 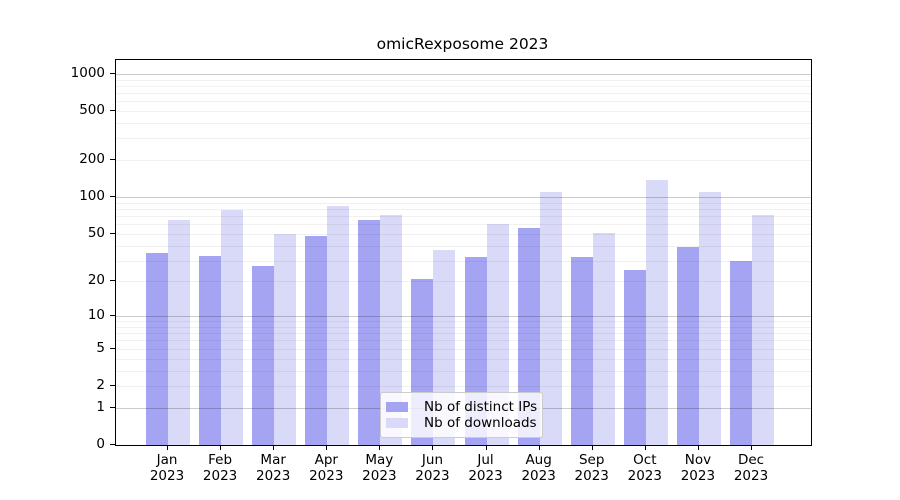 I want to click on legend-label-distinct-ips: Nb of distinct IPs, so click(x=481, y=407).